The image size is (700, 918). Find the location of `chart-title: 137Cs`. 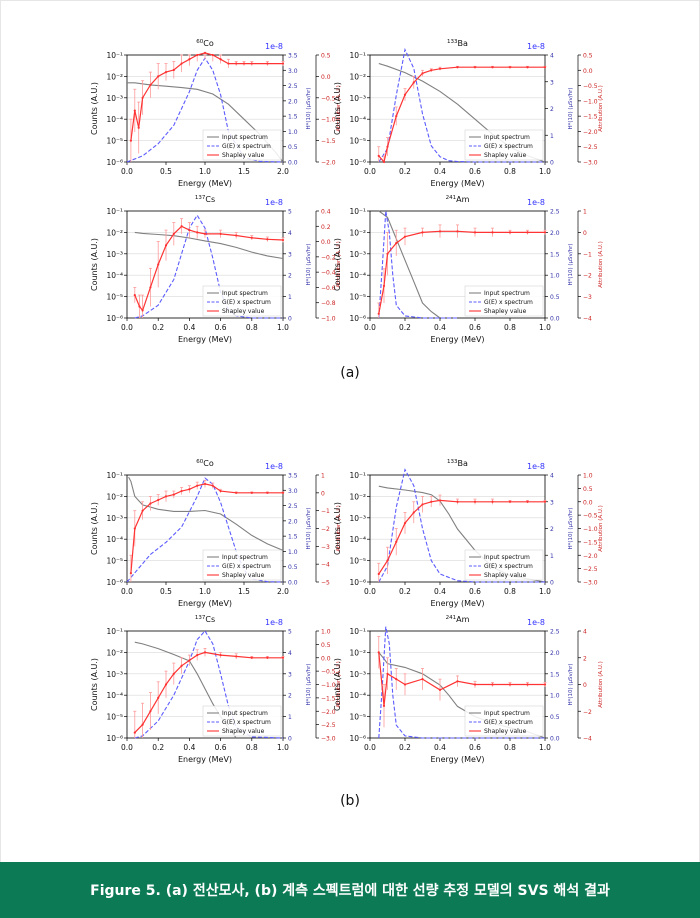

chart-title: 137Cs is located at coordinates (205, 619).